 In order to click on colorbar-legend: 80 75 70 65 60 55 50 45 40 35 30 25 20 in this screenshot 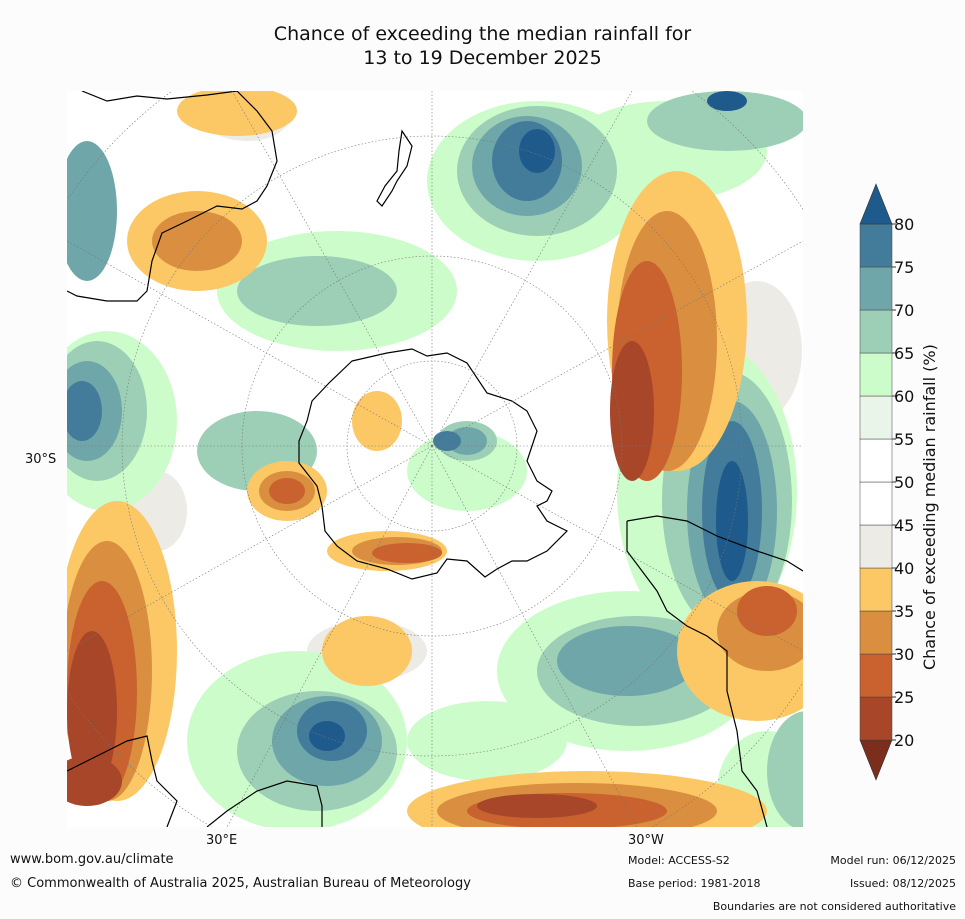, I will do `click(895, 482)`.